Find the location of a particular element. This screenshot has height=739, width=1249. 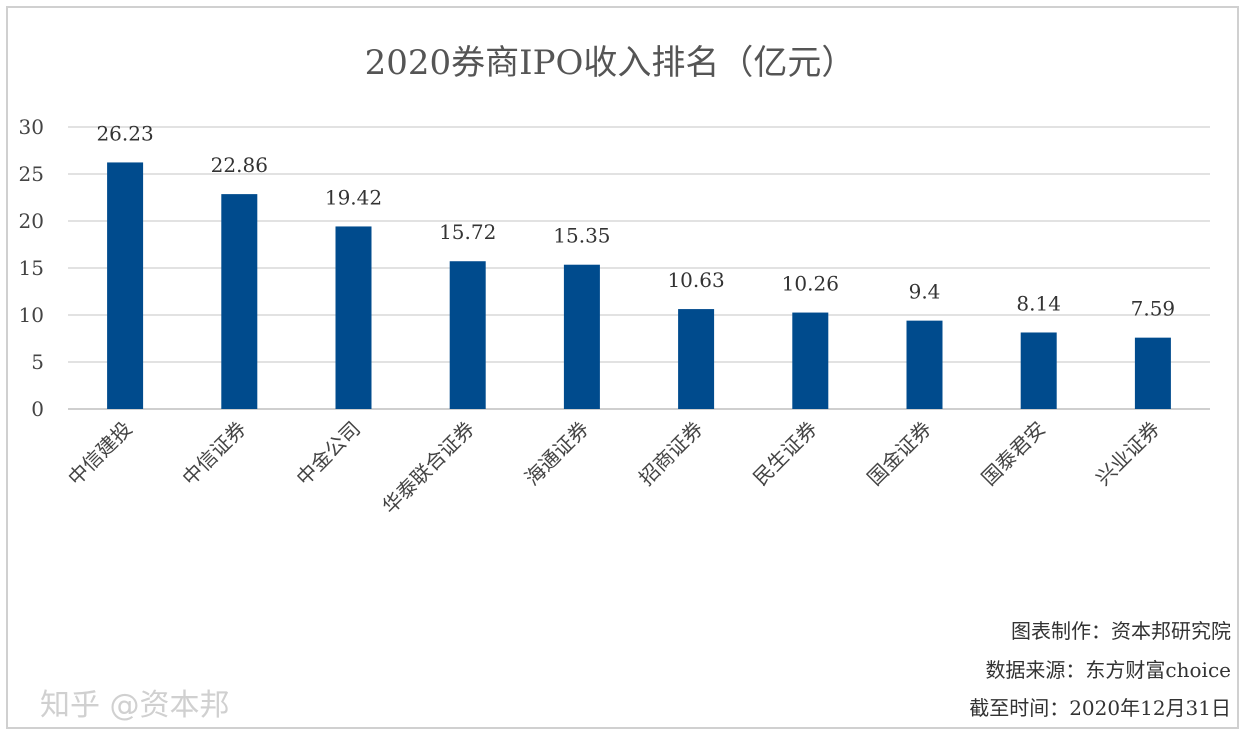

y-tick-label: 30 is located at coordinates (31, 127).